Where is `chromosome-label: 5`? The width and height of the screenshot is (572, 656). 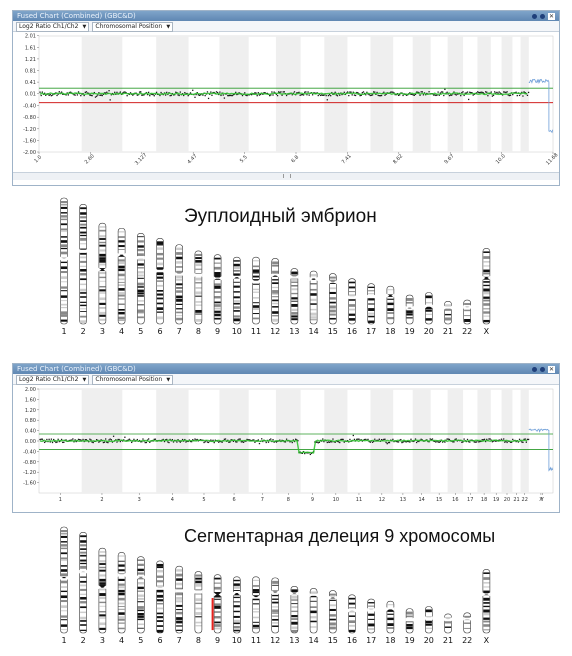 chromosome-label: 5 is located at coordinates (140, 640).